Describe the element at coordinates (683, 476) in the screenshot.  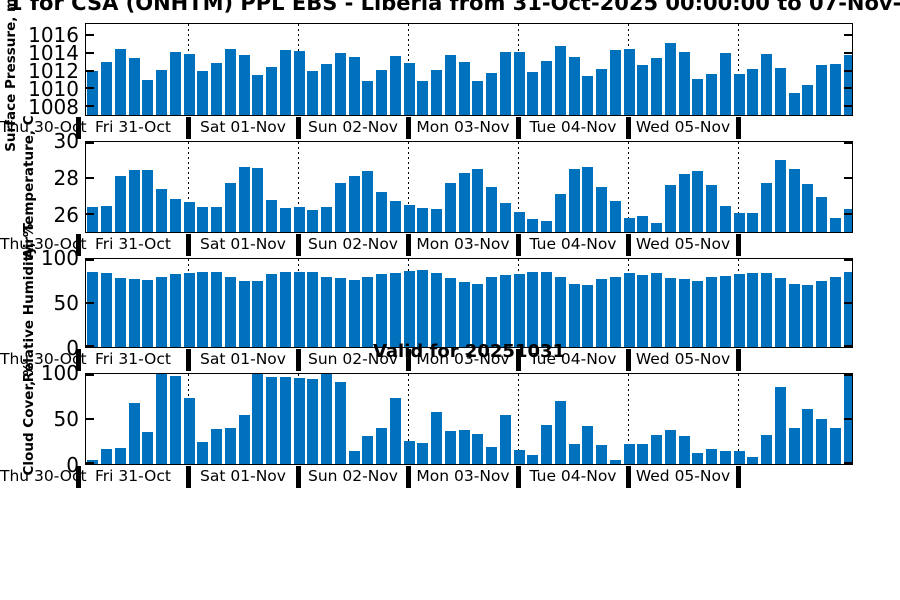
I see `day-label: Wed 05-Nov` at that location.